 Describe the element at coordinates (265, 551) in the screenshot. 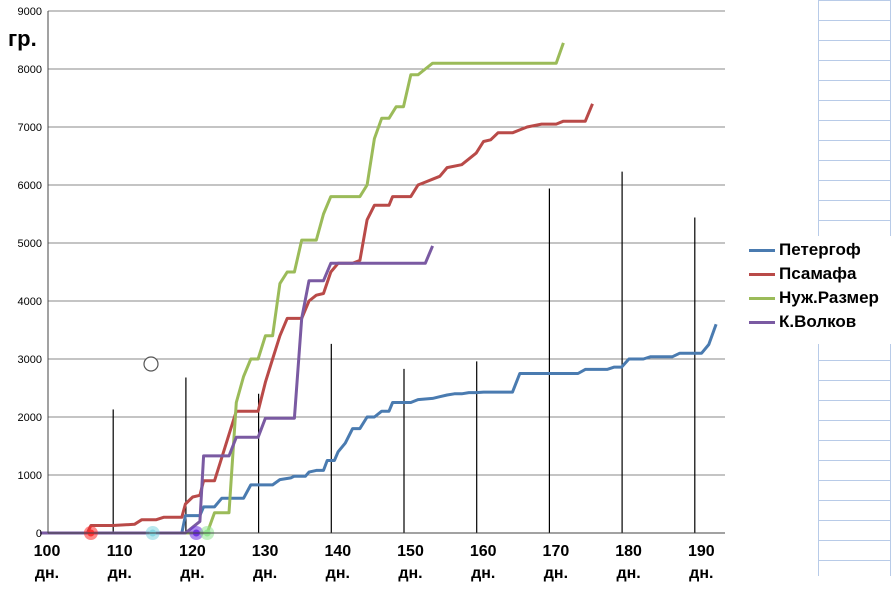

I see `x-tick-label: 130` at that location.